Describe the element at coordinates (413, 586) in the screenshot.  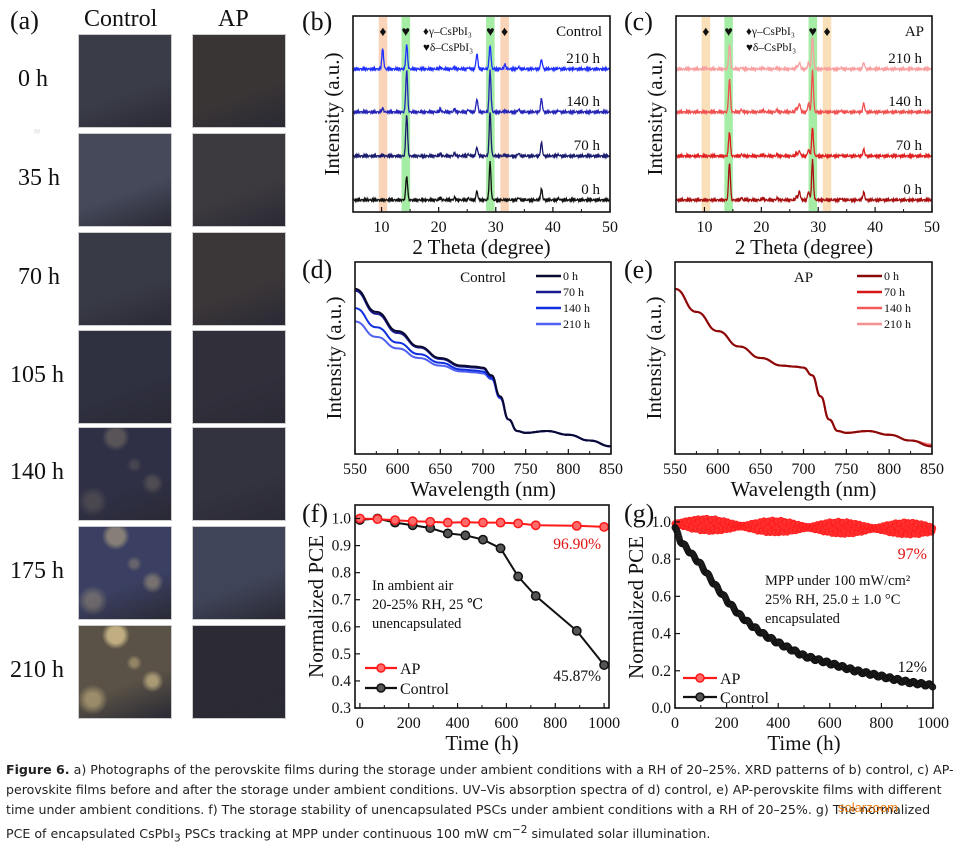
I see `annotation-line: In ambient air` at that location.